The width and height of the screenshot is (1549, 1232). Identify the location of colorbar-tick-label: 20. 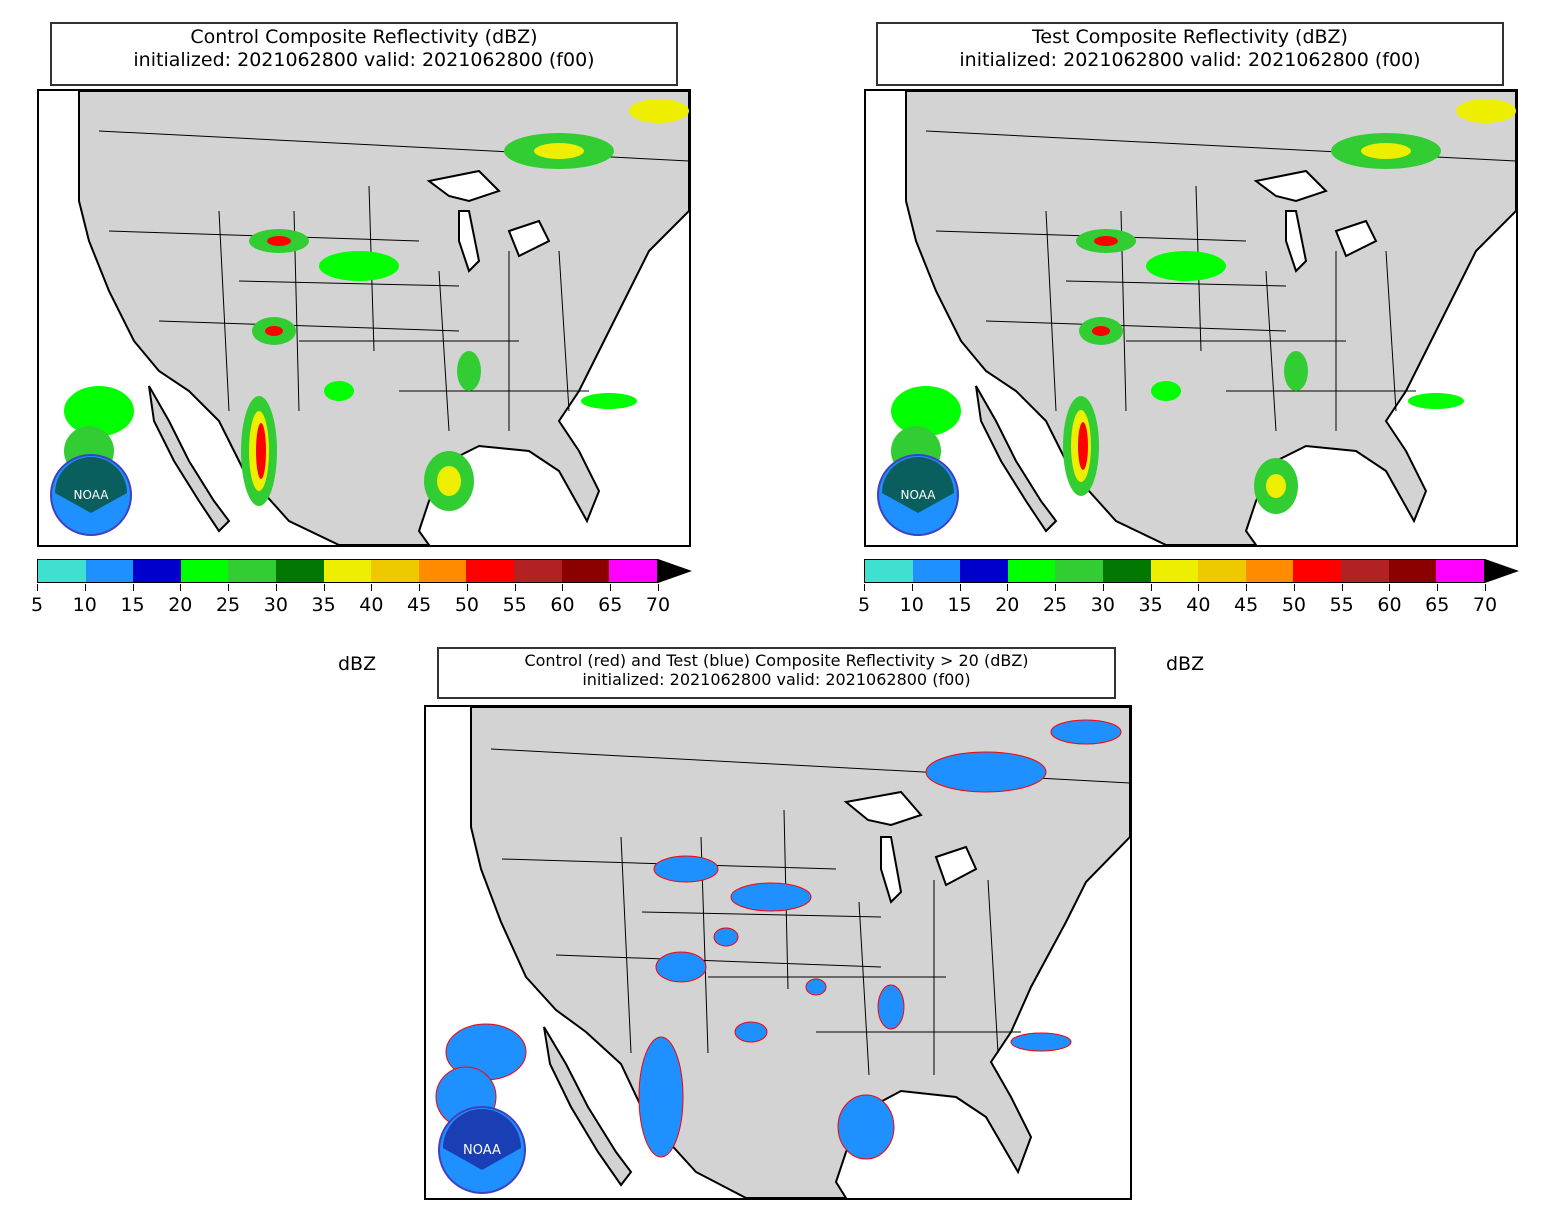
(180, 605).